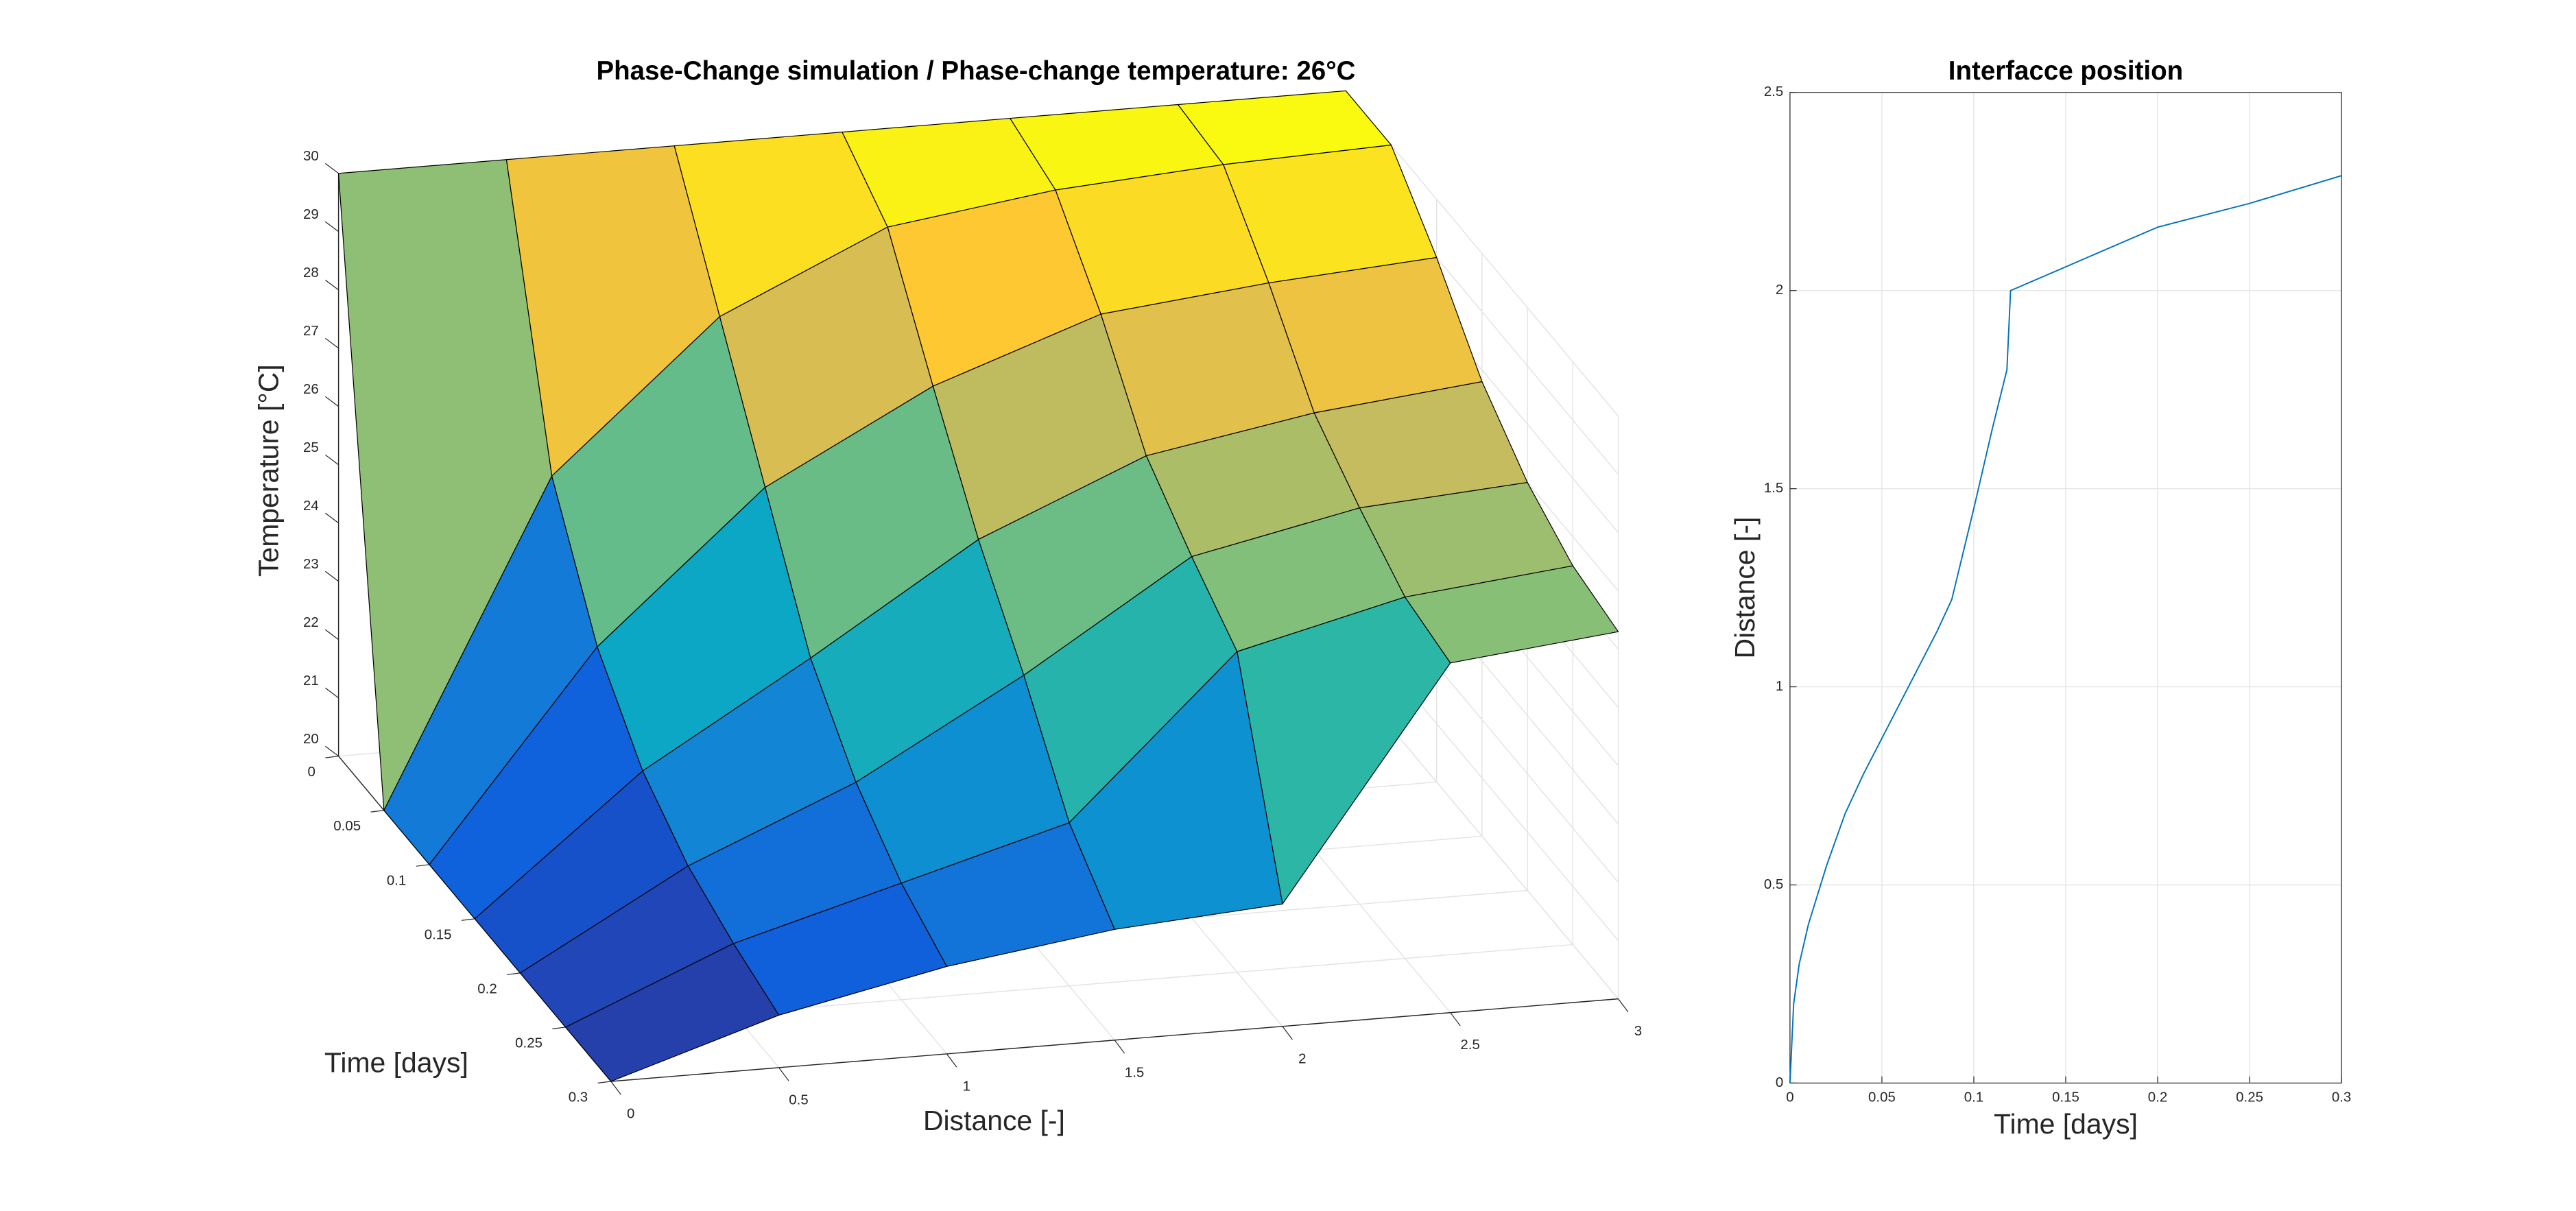  Describe the element at coordinates (311, 564) in the screenshot. I see `z-tick-label: 23` at that location.